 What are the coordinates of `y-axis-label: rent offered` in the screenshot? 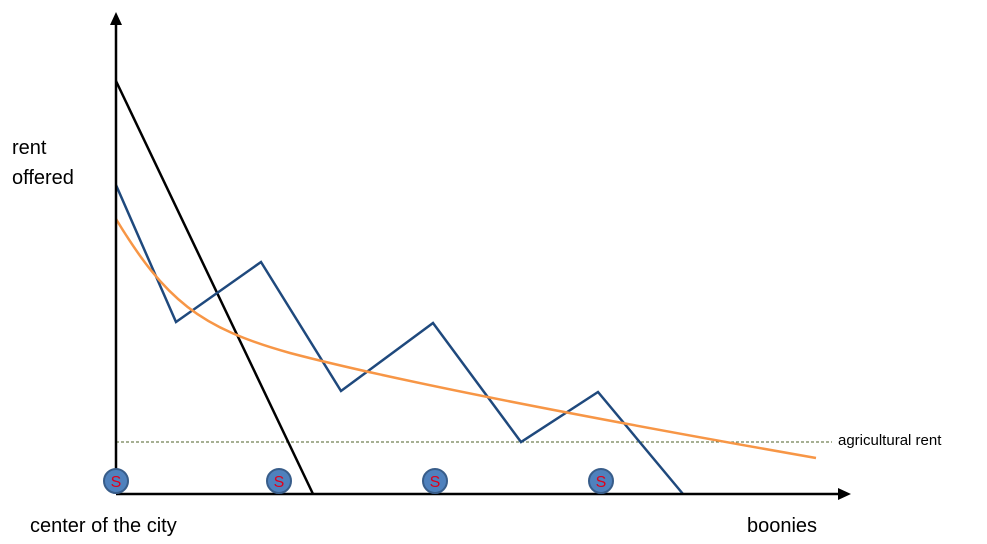 It's located at (43, 163).